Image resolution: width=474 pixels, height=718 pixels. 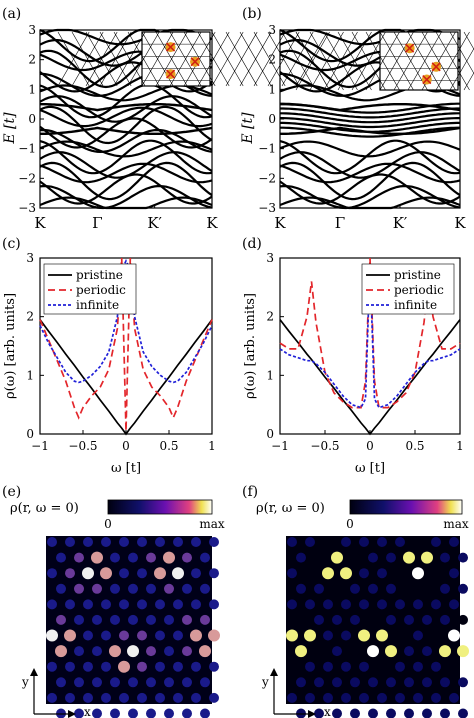 What do you see at coordinates (370, 468) in the screenshot?
I see `x-axis-label-d: ω [t]` at bounding box center [370, 468].